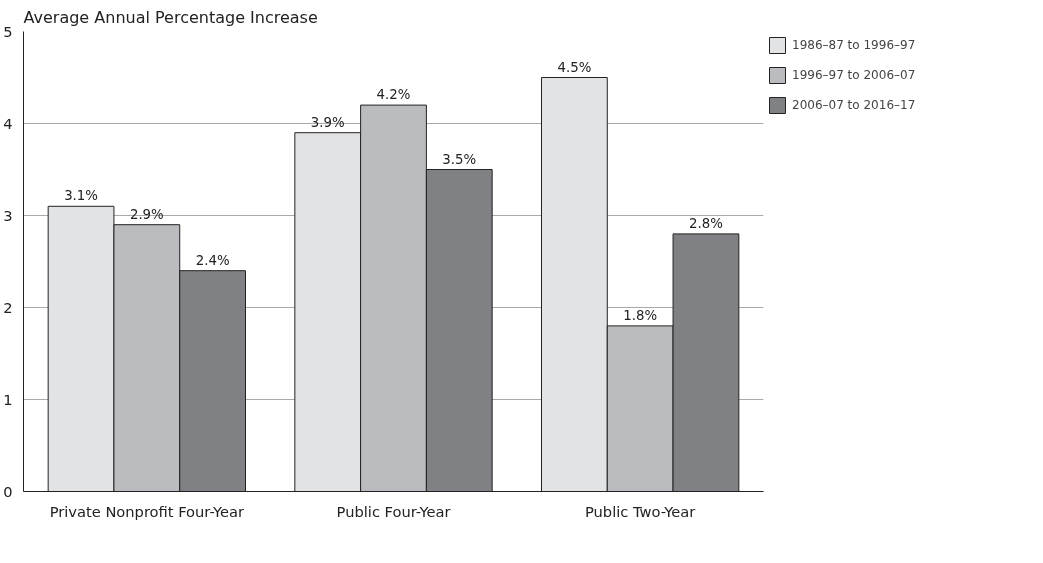  I want to click on y-tick-label: 4, so click(8, 123).